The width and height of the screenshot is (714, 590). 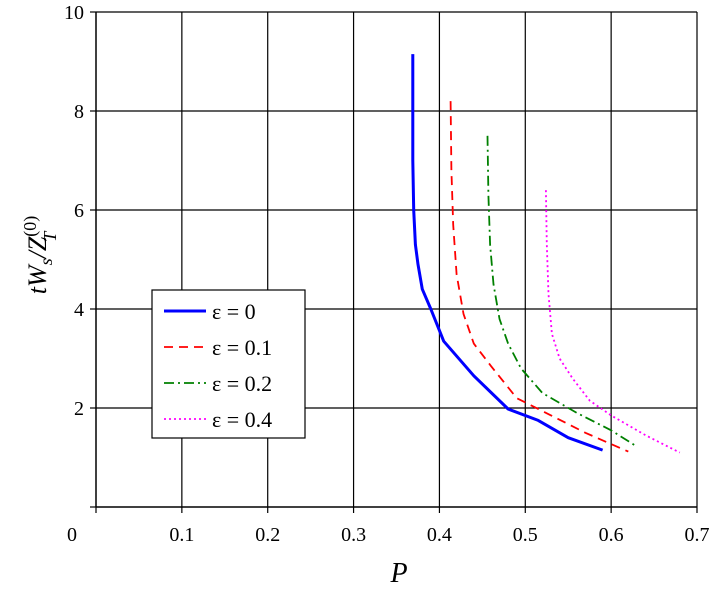 I want to click on x-axis-label: P, so click(x=398, y=573).